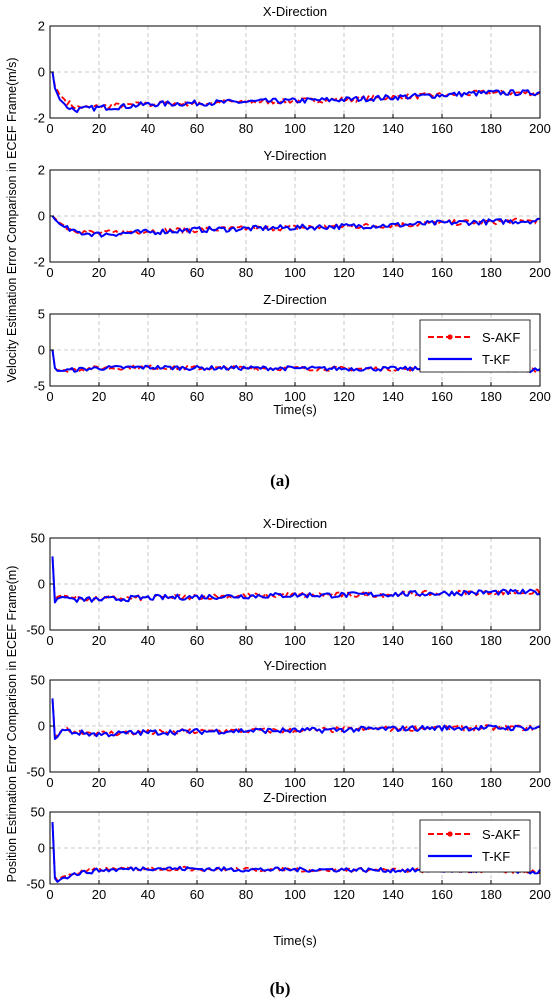 The image size is (560, 1000). Describe the element at coordinates (496, 359) in the screenshot. I see `legend-label-t-kf: T-KF` at that location.